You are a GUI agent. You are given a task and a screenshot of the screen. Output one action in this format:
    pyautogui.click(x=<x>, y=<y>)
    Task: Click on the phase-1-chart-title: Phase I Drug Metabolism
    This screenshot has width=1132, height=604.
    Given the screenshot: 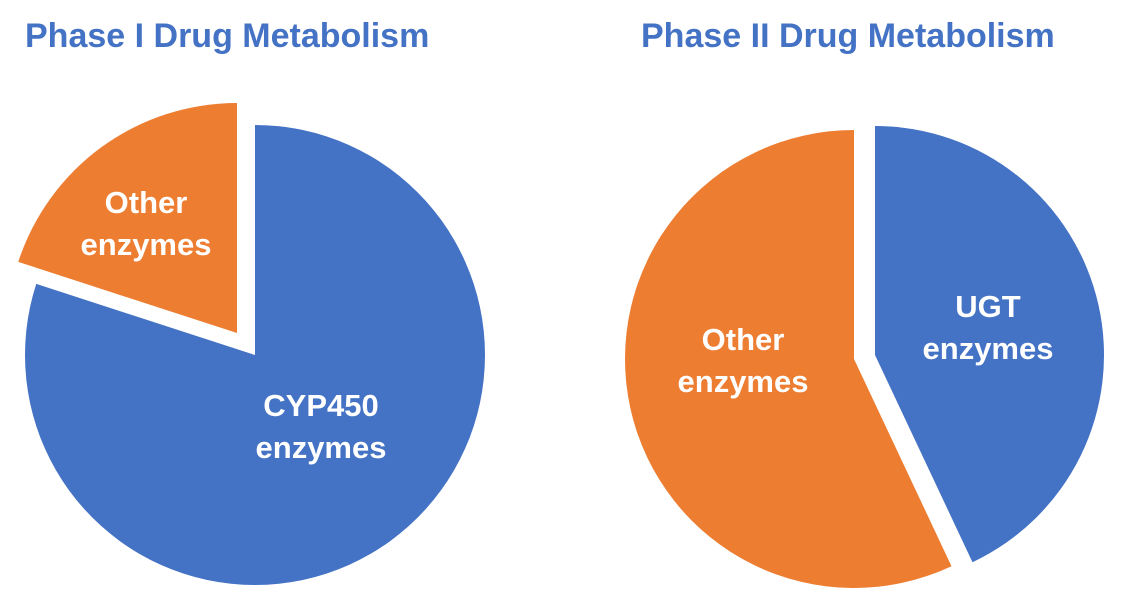 What is the action you would take?
    pyautogui.click(x=227, y=36)
    